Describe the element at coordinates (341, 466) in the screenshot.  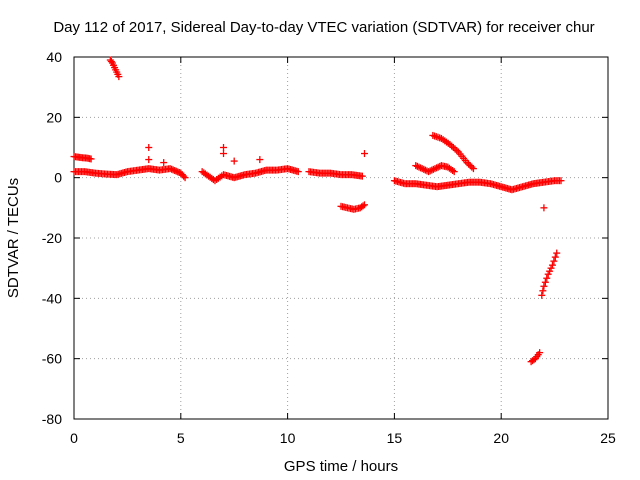
I see `x-axis-label: GPS time / hours` at that location.